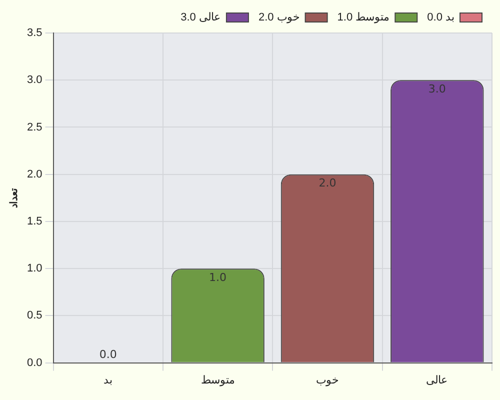 This screenshot has height=400, width=500. Describe the element at coordinates (440, 18) in the screenshot. I see `legend-label: بد 0.0` at that location.